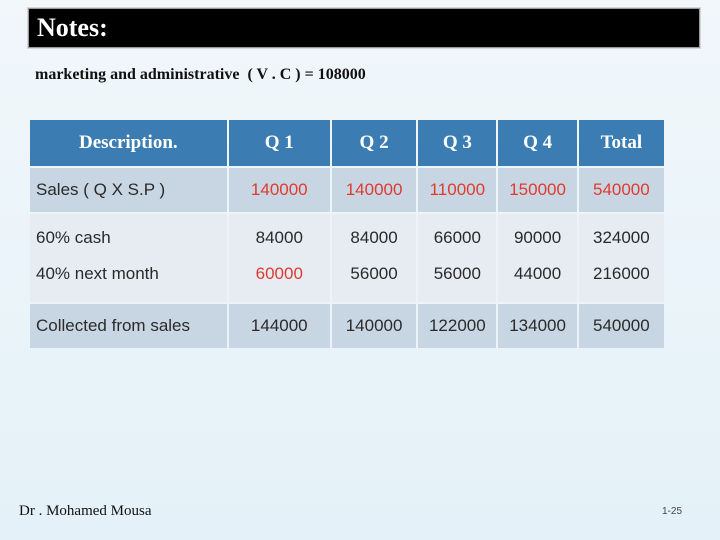  What do you see at coordinates (537, 258) in the screenshot?
I see `collections-q4-cell: 90000 44000` at bounding box center [537, 258].